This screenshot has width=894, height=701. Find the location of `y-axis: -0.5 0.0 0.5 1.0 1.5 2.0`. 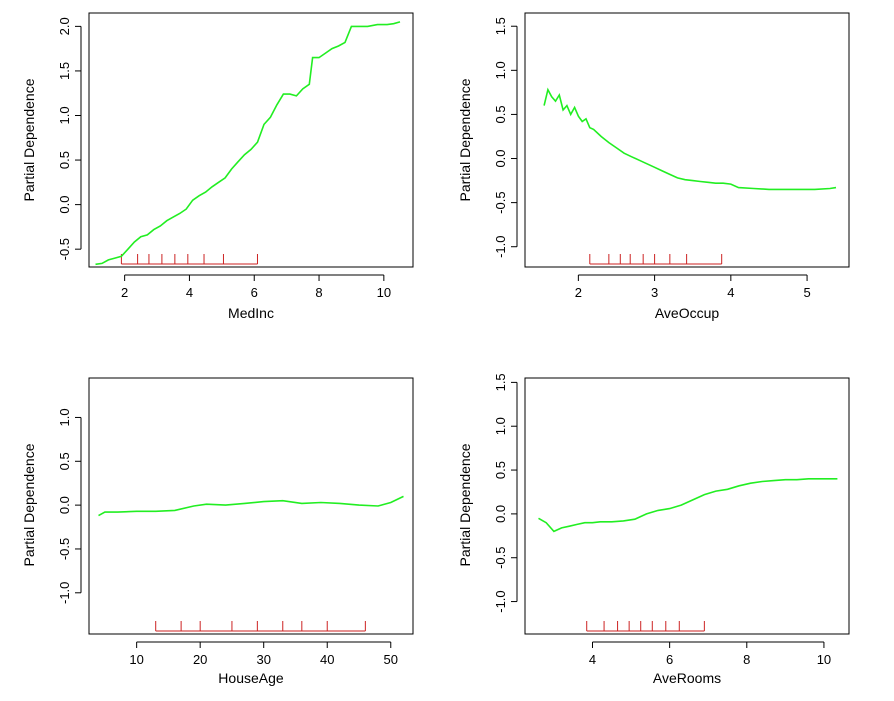

y-axis: -0.5 0.0 0.5 1.0 1.5 2.0 is located at coordinates (69, 138).